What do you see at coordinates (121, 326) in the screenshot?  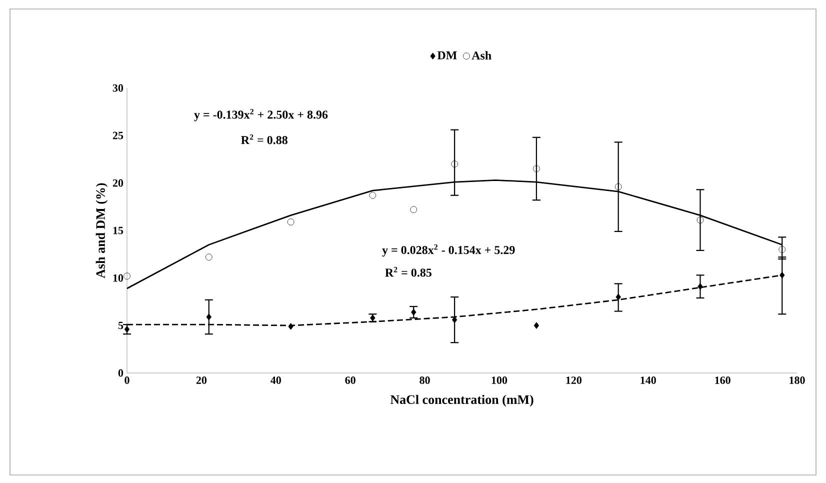 I see `y-tick-label: 5` at bounding box center [121, 326].